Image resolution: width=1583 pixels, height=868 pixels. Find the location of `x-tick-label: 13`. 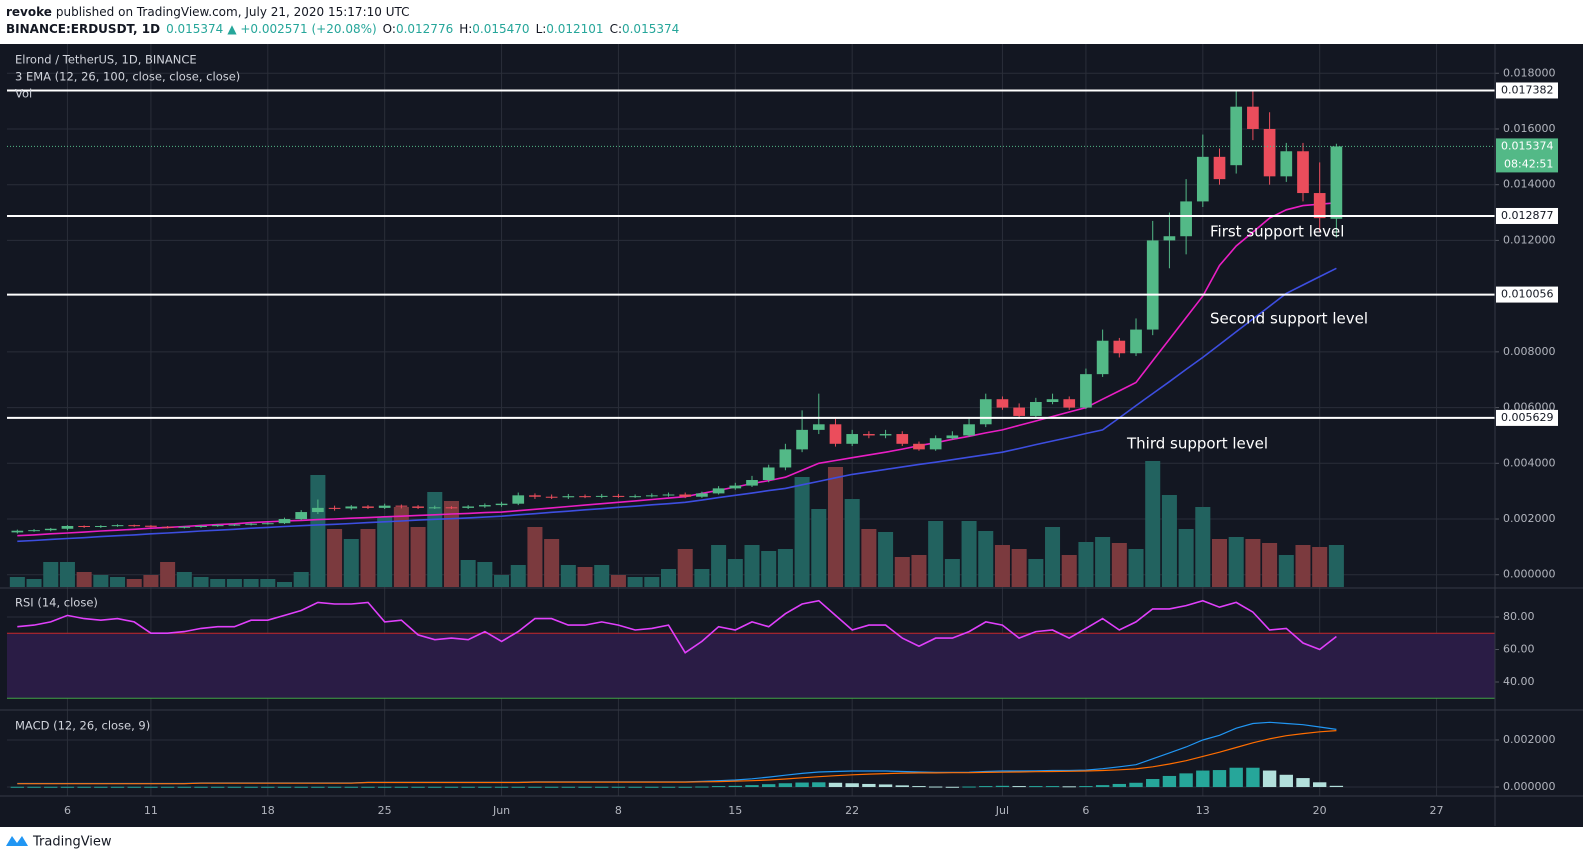

x-tick-label: 13 is located at coordinates (1203, 810).